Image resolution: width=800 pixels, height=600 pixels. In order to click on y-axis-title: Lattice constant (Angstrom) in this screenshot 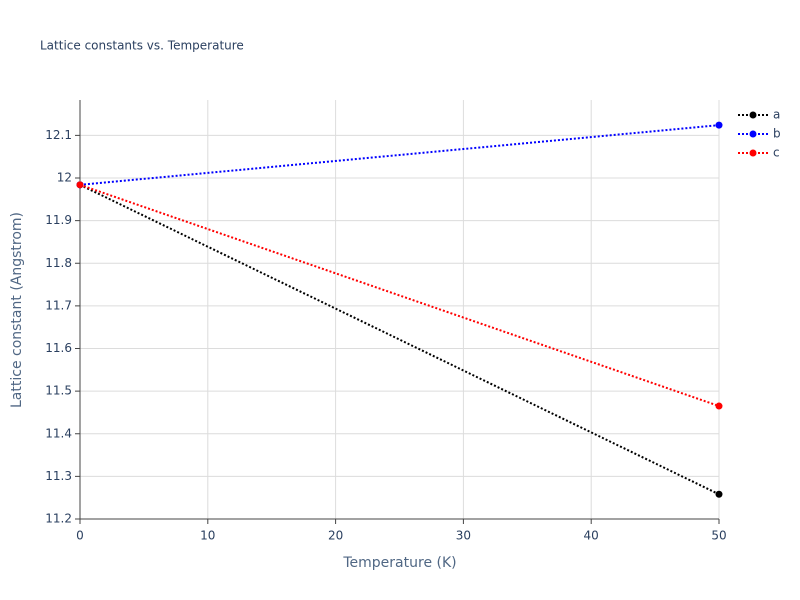, I will do `click(17, 310)`.